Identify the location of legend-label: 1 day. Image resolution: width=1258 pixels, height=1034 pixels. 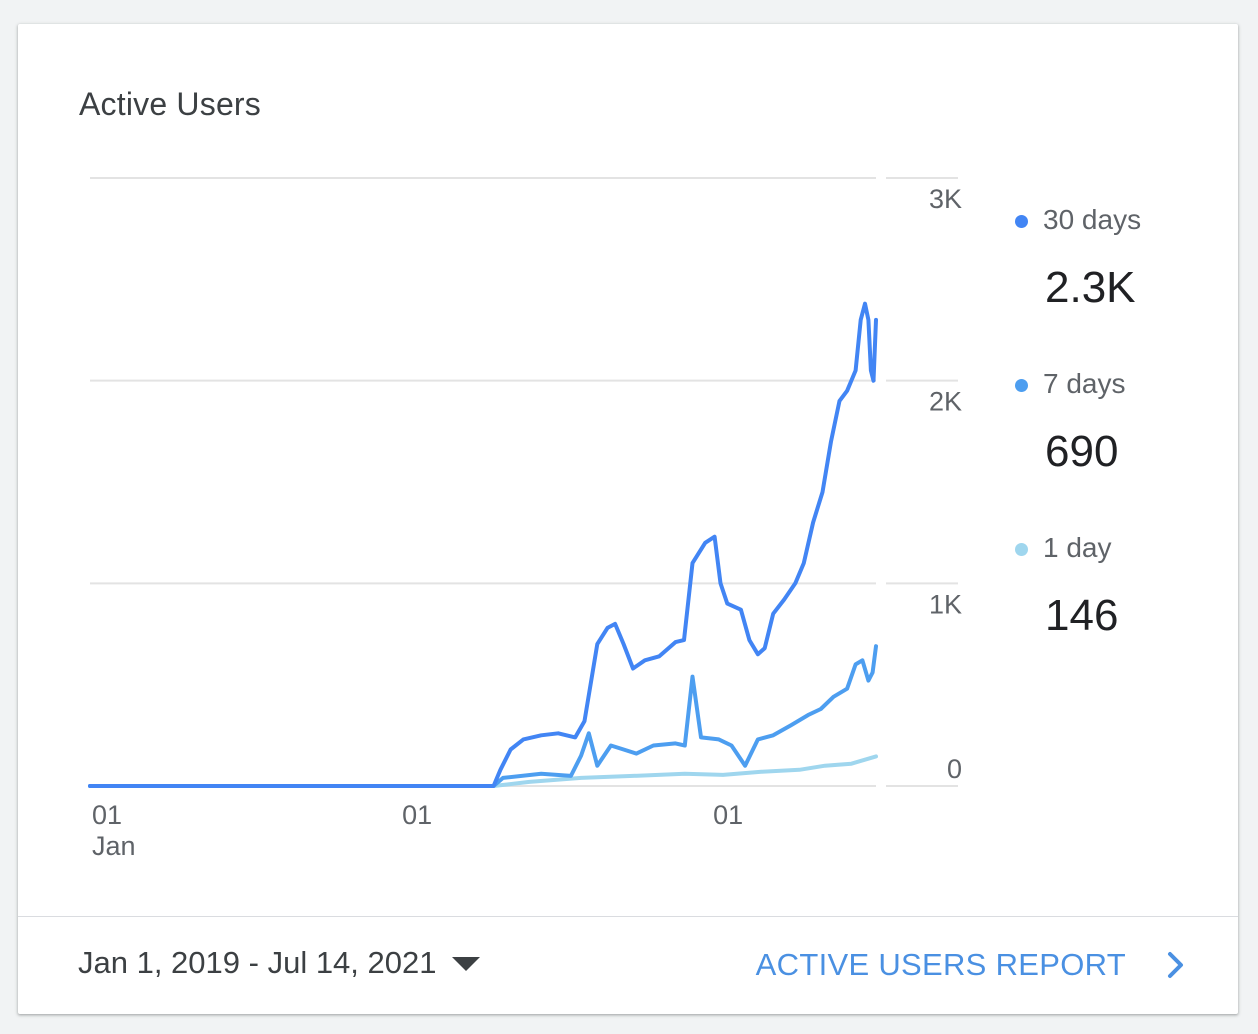
(1077, 547).